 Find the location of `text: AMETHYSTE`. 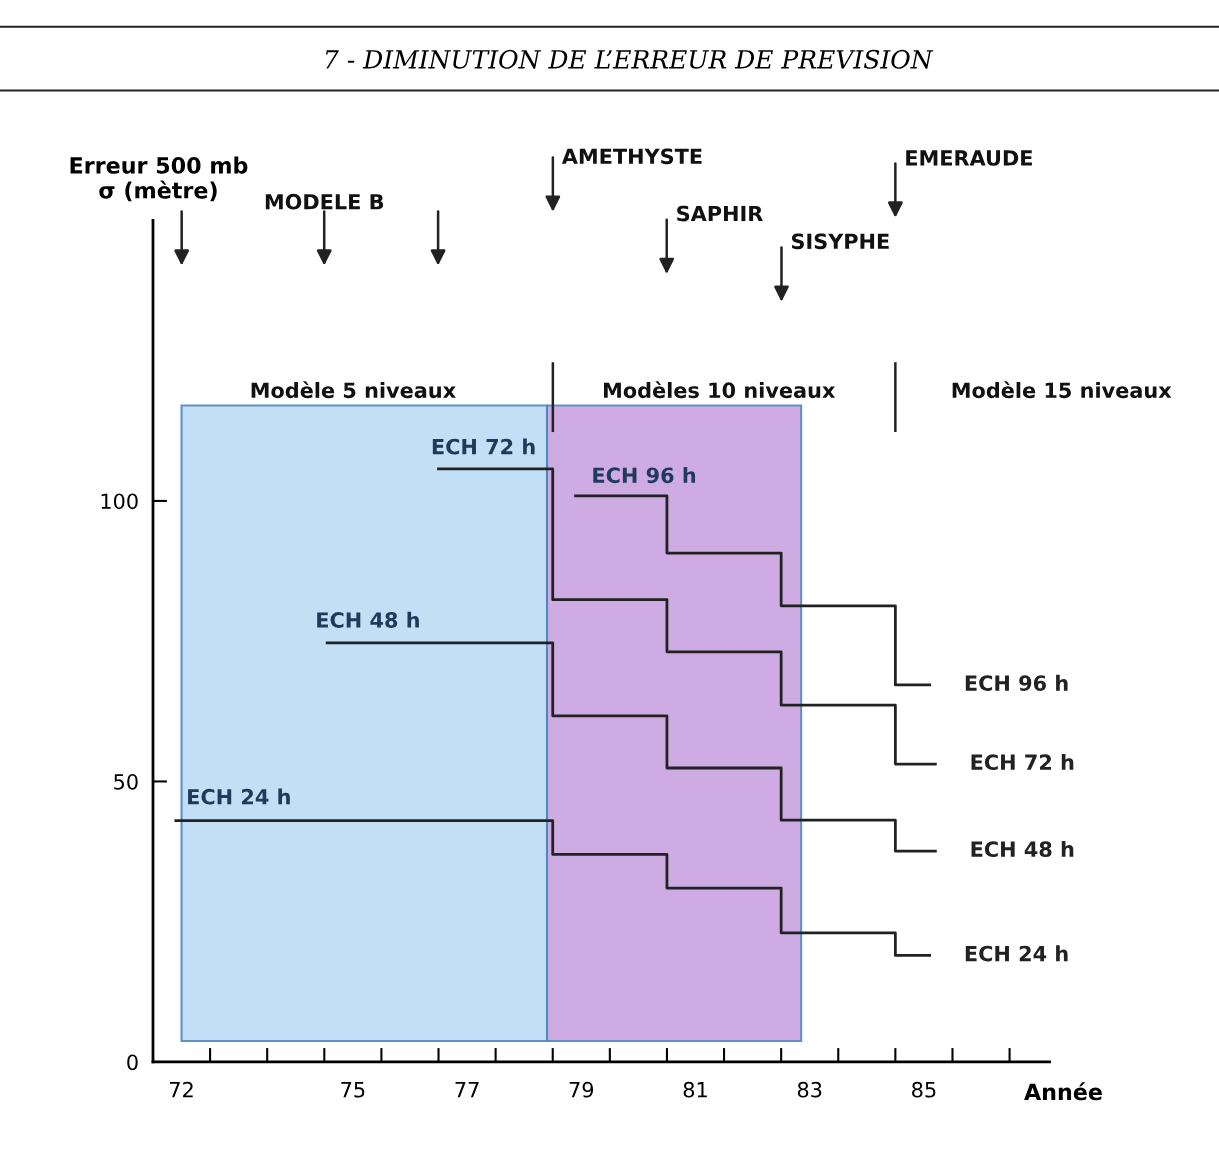

text: AMETHYSTE is located at coordinates (631, 156).